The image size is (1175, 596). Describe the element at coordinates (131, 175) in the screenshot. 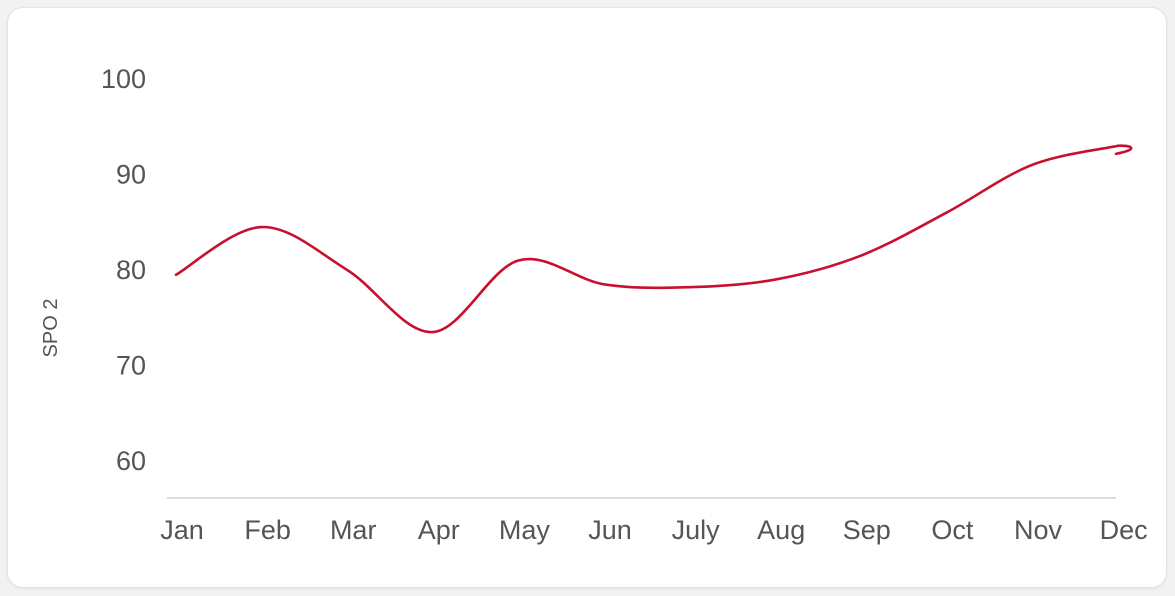

I see `y-tick-label: 90` at that location.